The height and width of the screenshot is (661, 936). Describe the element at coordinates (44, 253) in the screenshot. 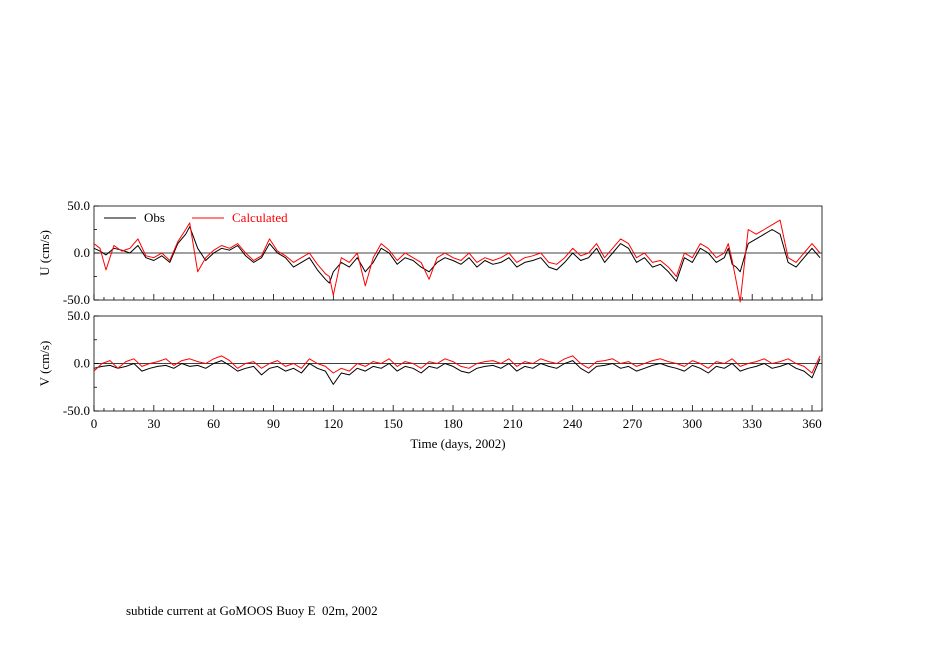

I see `y-axis-title: U (cm/s)` at that location.